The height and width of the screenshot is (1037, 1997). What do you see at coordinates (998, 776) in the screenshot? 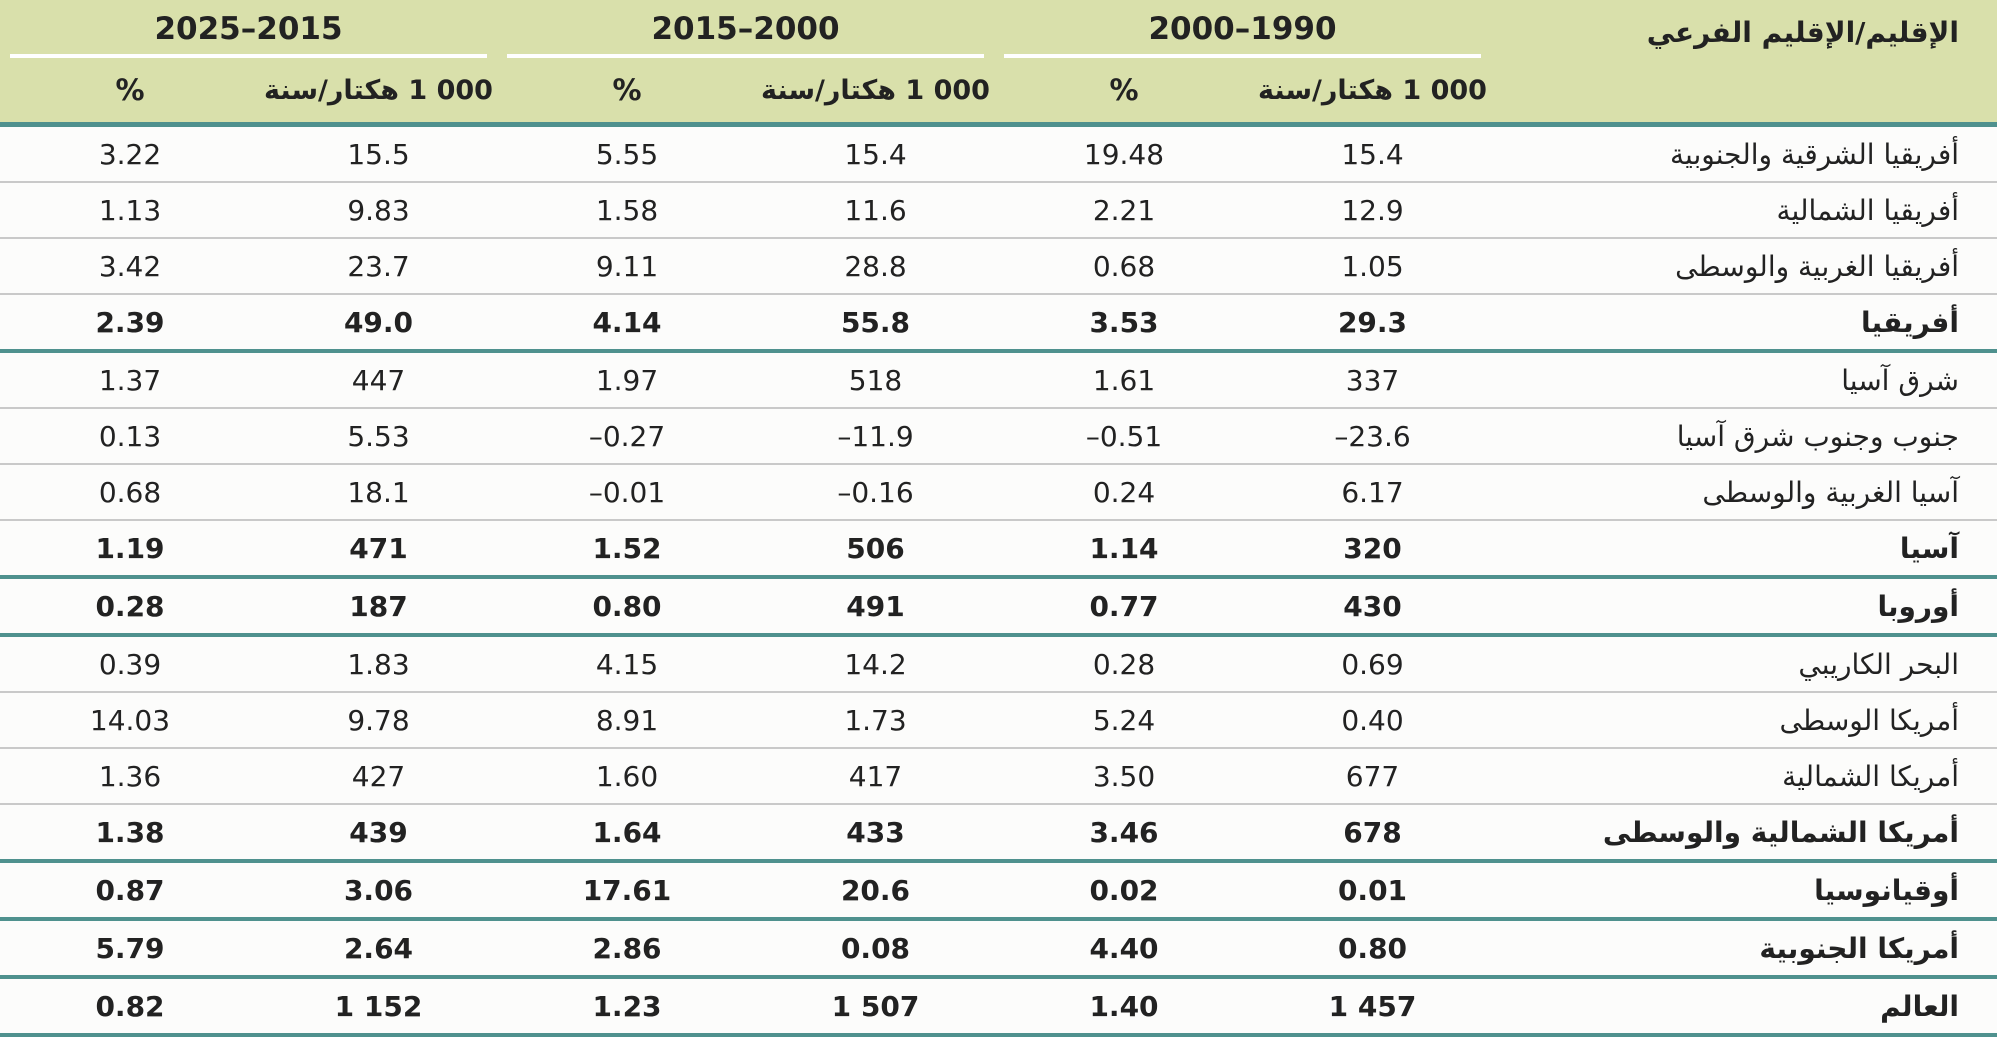
I see `table-row: 1.36 427 1.60 417 3.50 677 أمريكا الشمالية` at bounding box center [998, 776].